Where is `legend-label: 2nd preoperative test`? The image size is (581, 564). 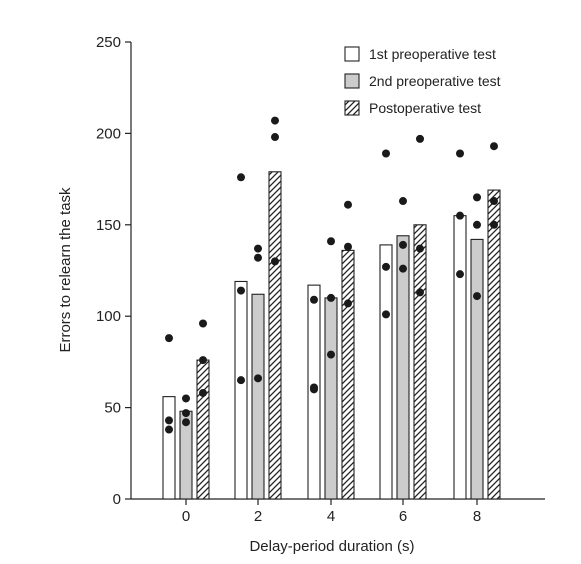 legend-label: 2nd preoperative test is located at coordinates (435, 81).